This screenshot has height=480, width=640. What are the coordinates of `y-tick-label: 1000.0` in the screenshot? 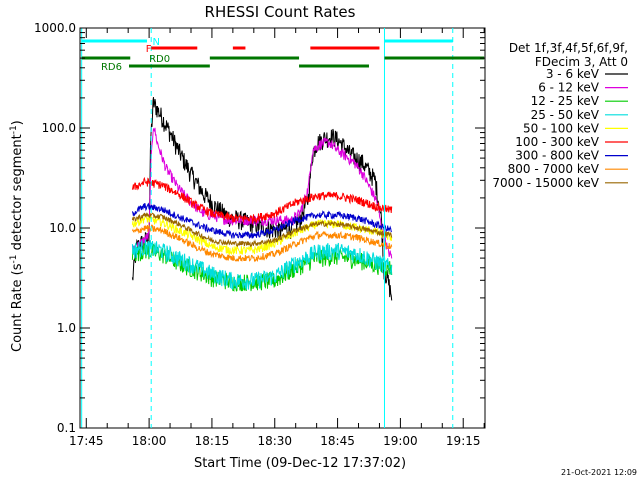 It's located at (55, 28).